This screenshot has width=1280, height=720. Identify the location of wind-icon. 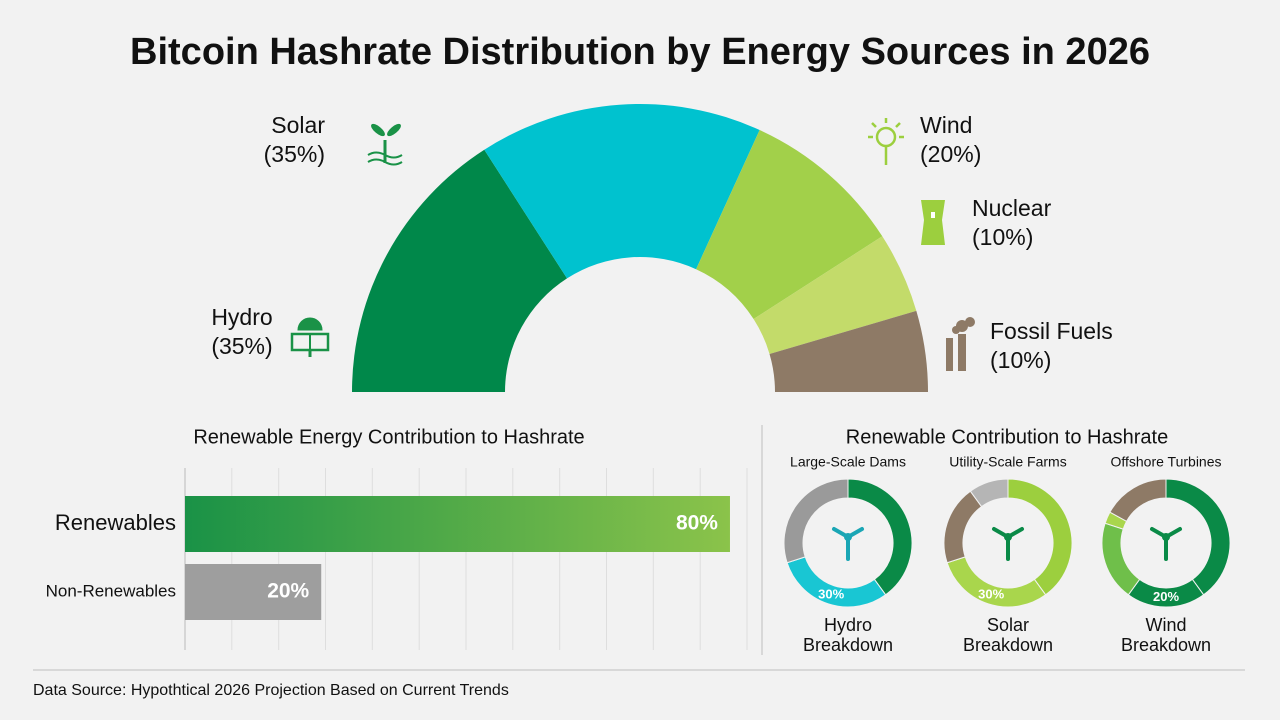
(886, 141).